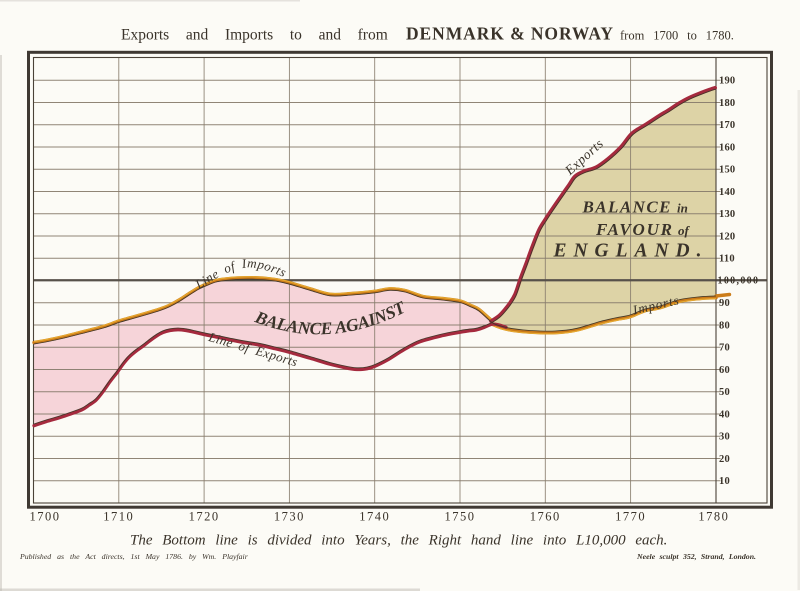 The image size is (800, 591). What do you see at coordinates (460, 517) in the screenshot?
I see `svg-text: 1750` at bounding box center [460, 517].